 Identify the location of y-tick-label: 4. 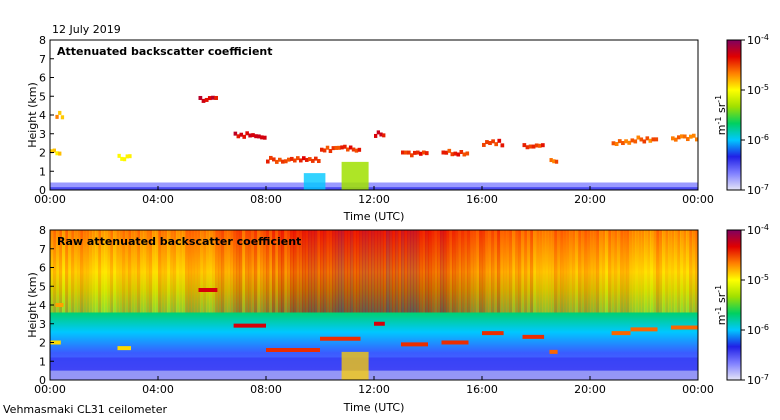
(42, 115).